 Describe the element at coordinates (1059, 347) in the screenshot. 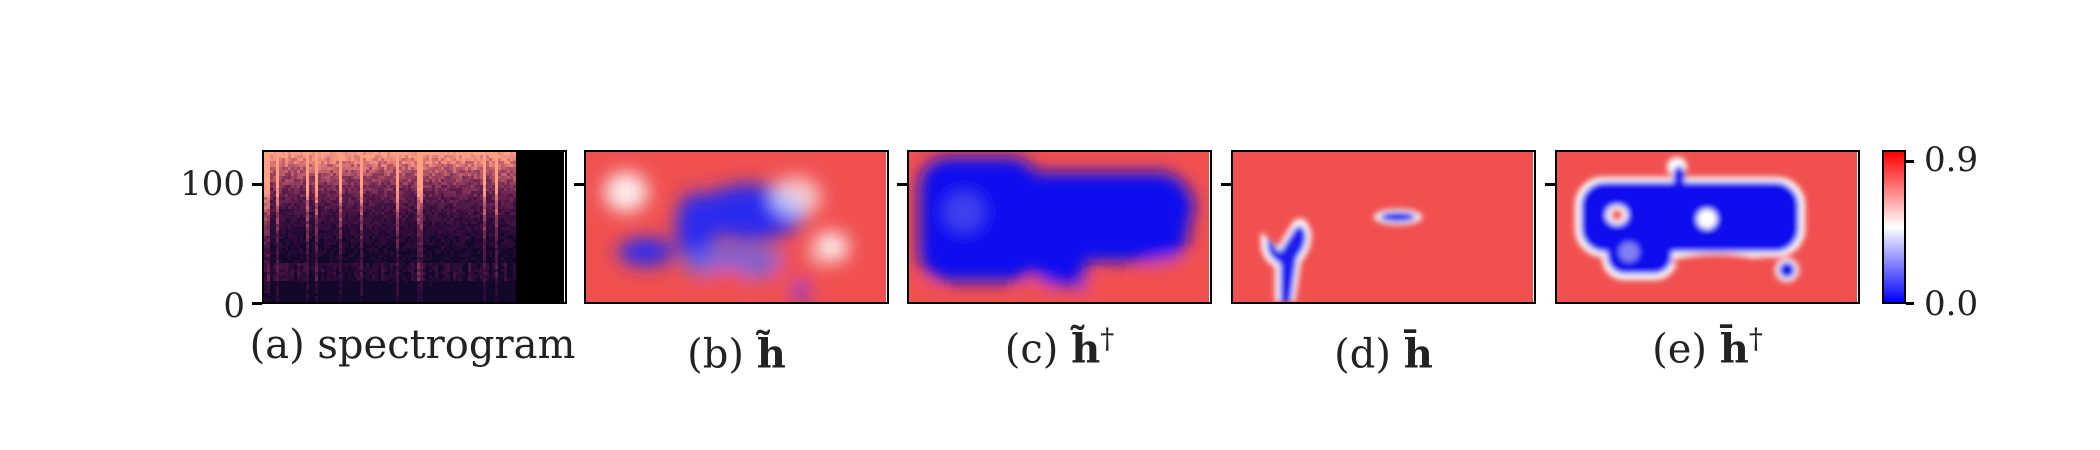

I see `caption-c: (c) h̃†` at that location.